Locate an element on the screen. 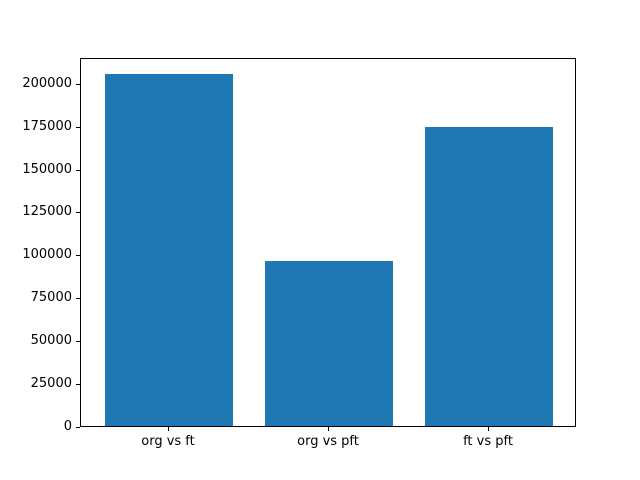 The width and height of the screenshot is (640, 480). bar-org-vs-ft is located at coordinates (169, 250).